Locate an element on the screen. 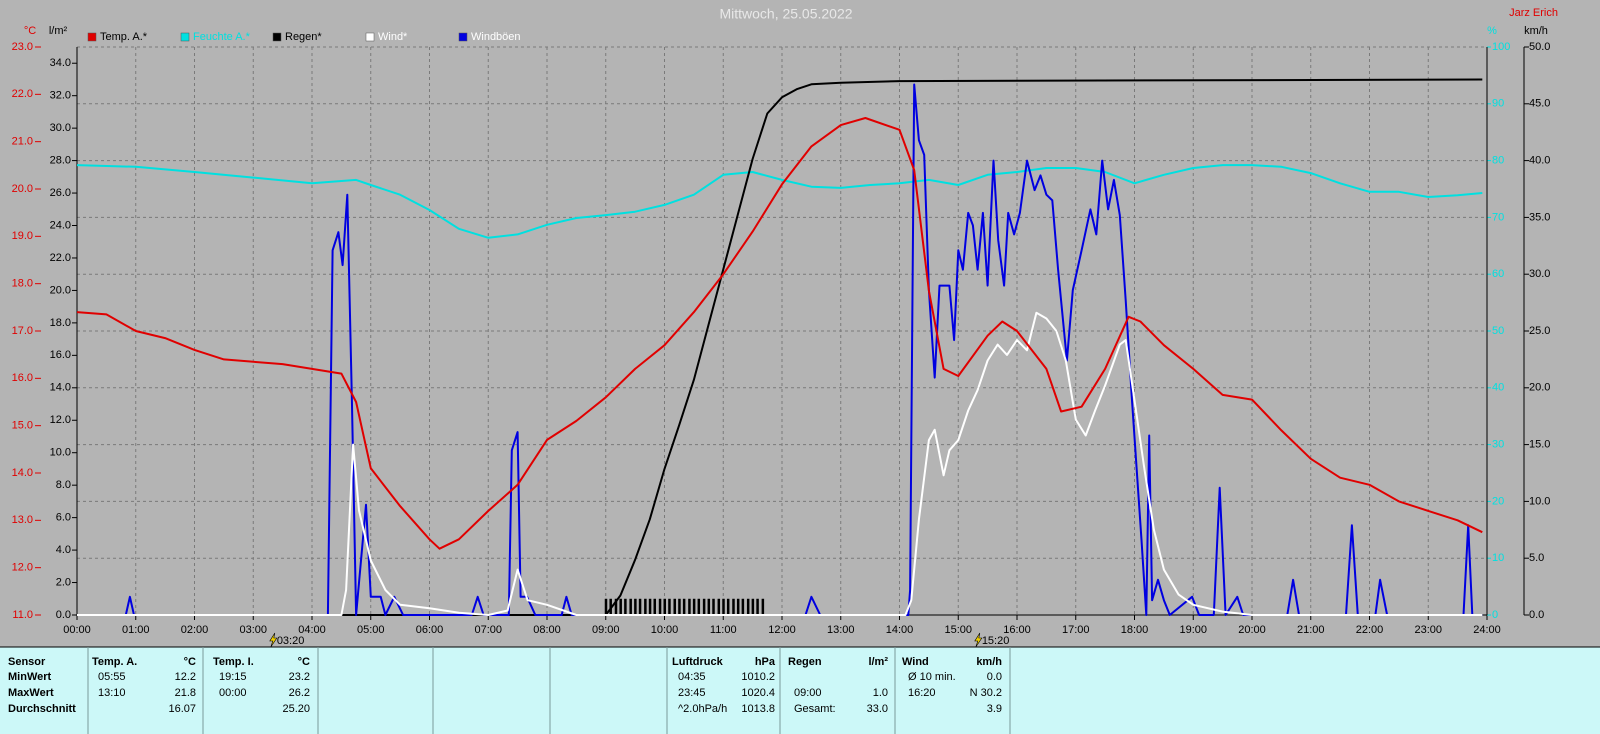  stats-cell-value: 16.07 is located at coordinates (182, 709).